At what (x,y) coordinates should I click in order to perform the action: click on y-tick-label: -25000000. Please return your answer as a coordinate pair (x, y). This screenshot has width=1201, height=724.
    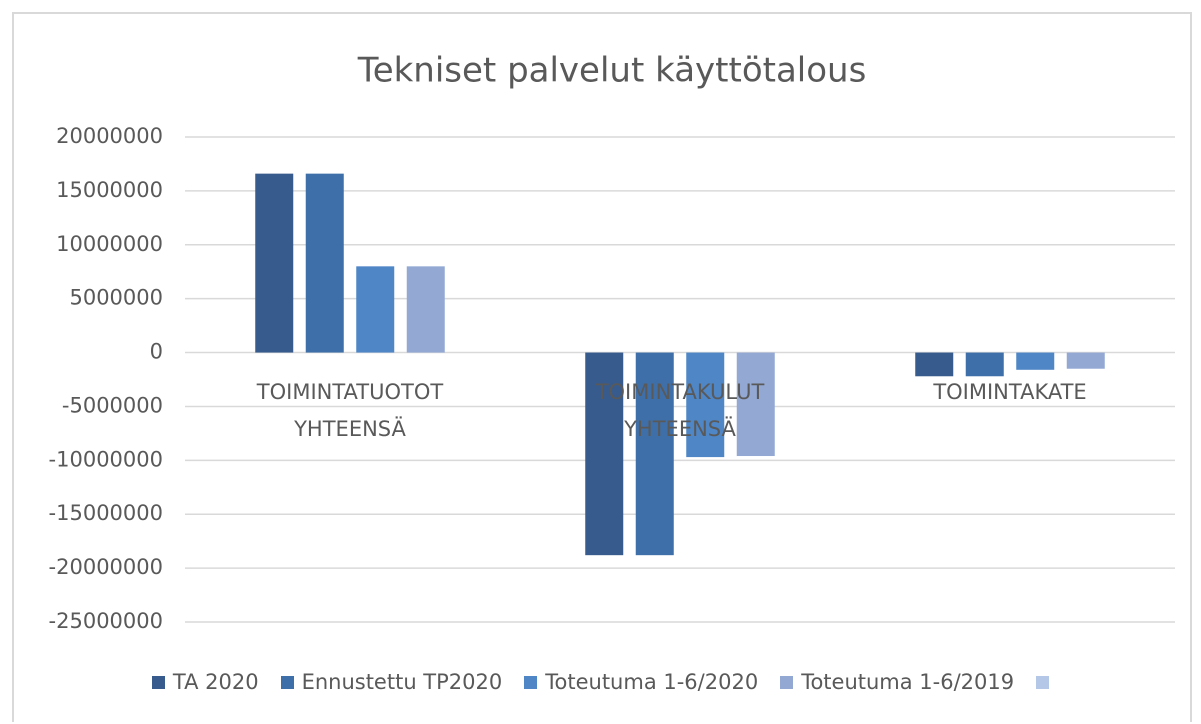
    Looking at the image, I should click on (106, 621).